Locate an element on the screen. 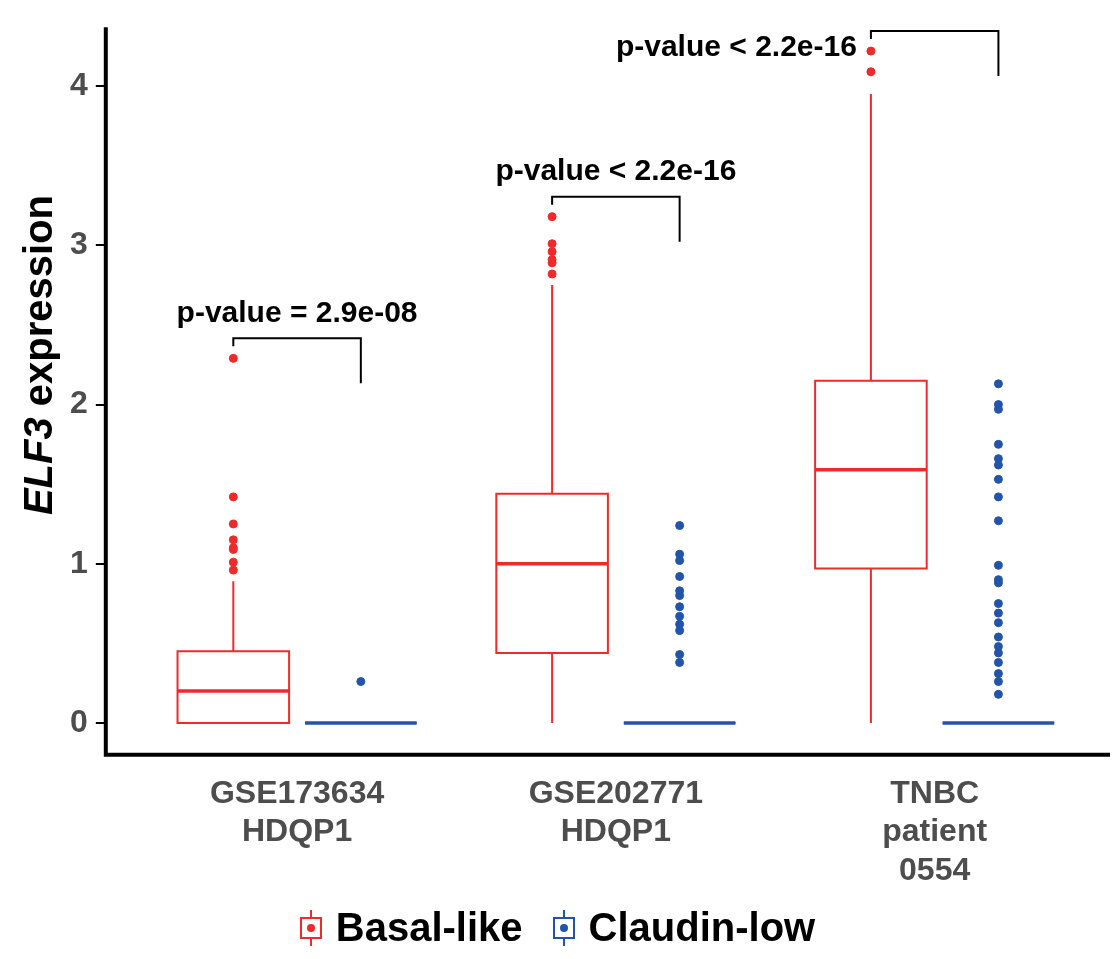 This screenshot has height=959, width=1115. x-tick-label: GSE173634 HDQP1 is located at coordinates (297, 811).